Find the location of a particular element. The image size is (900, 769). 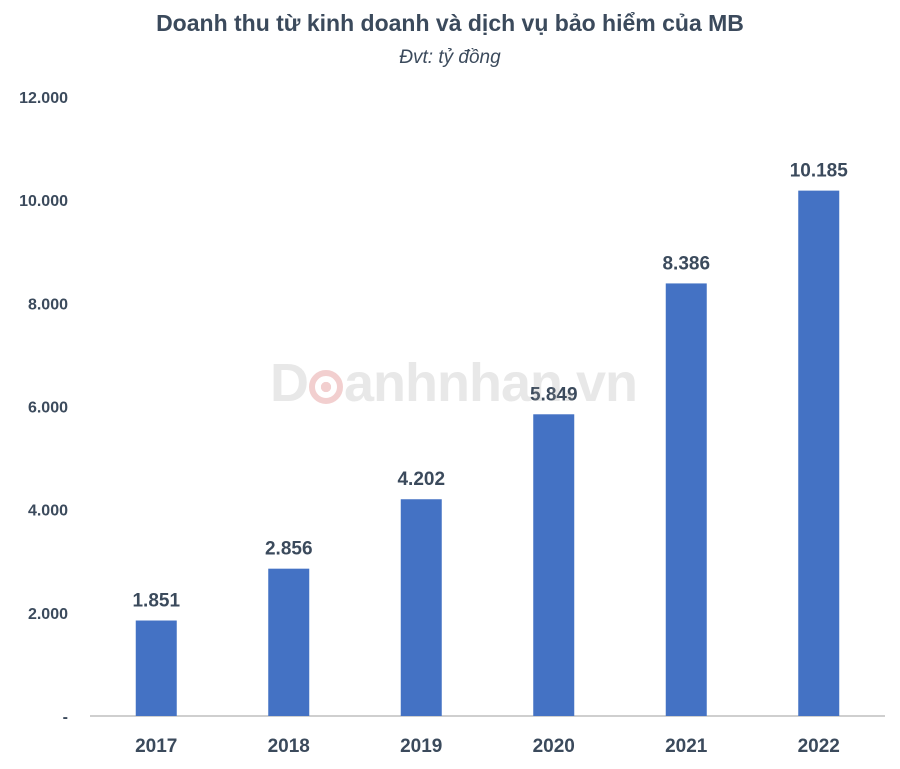

y-tick-label: 6.000 is located at coordinates (48, 408).